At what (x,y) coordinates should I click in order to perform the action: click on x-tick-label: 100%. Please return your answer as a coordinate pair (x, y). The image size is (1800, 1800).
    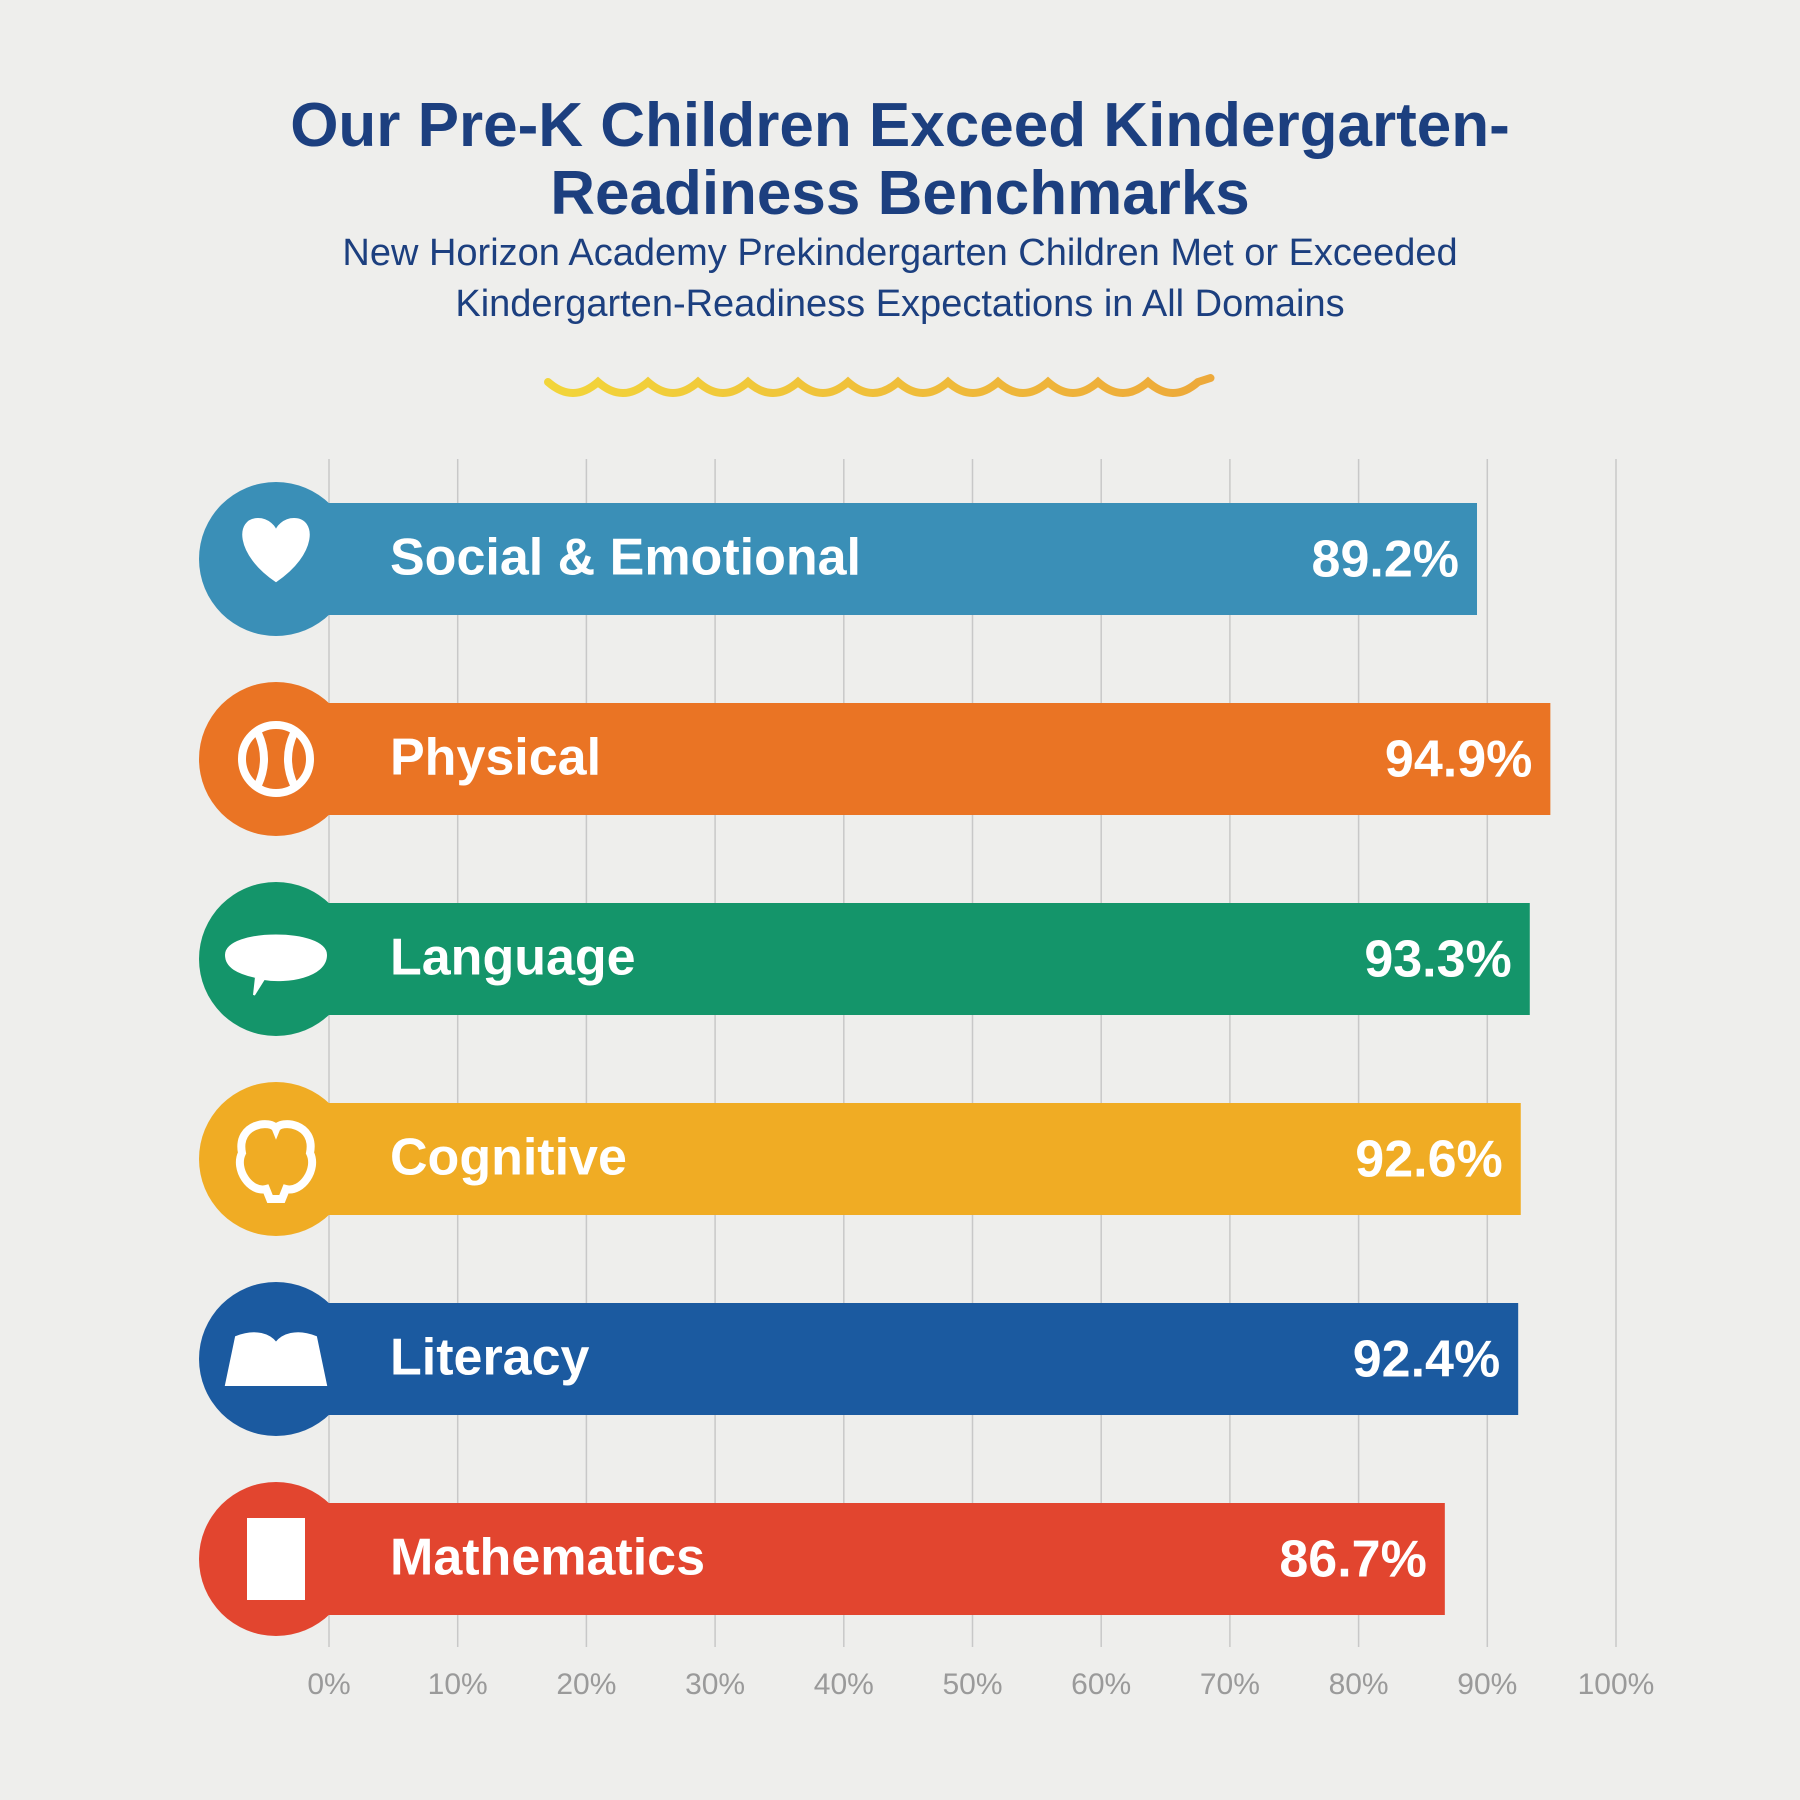
    Looking at the image, I should click on (1616, 1684).